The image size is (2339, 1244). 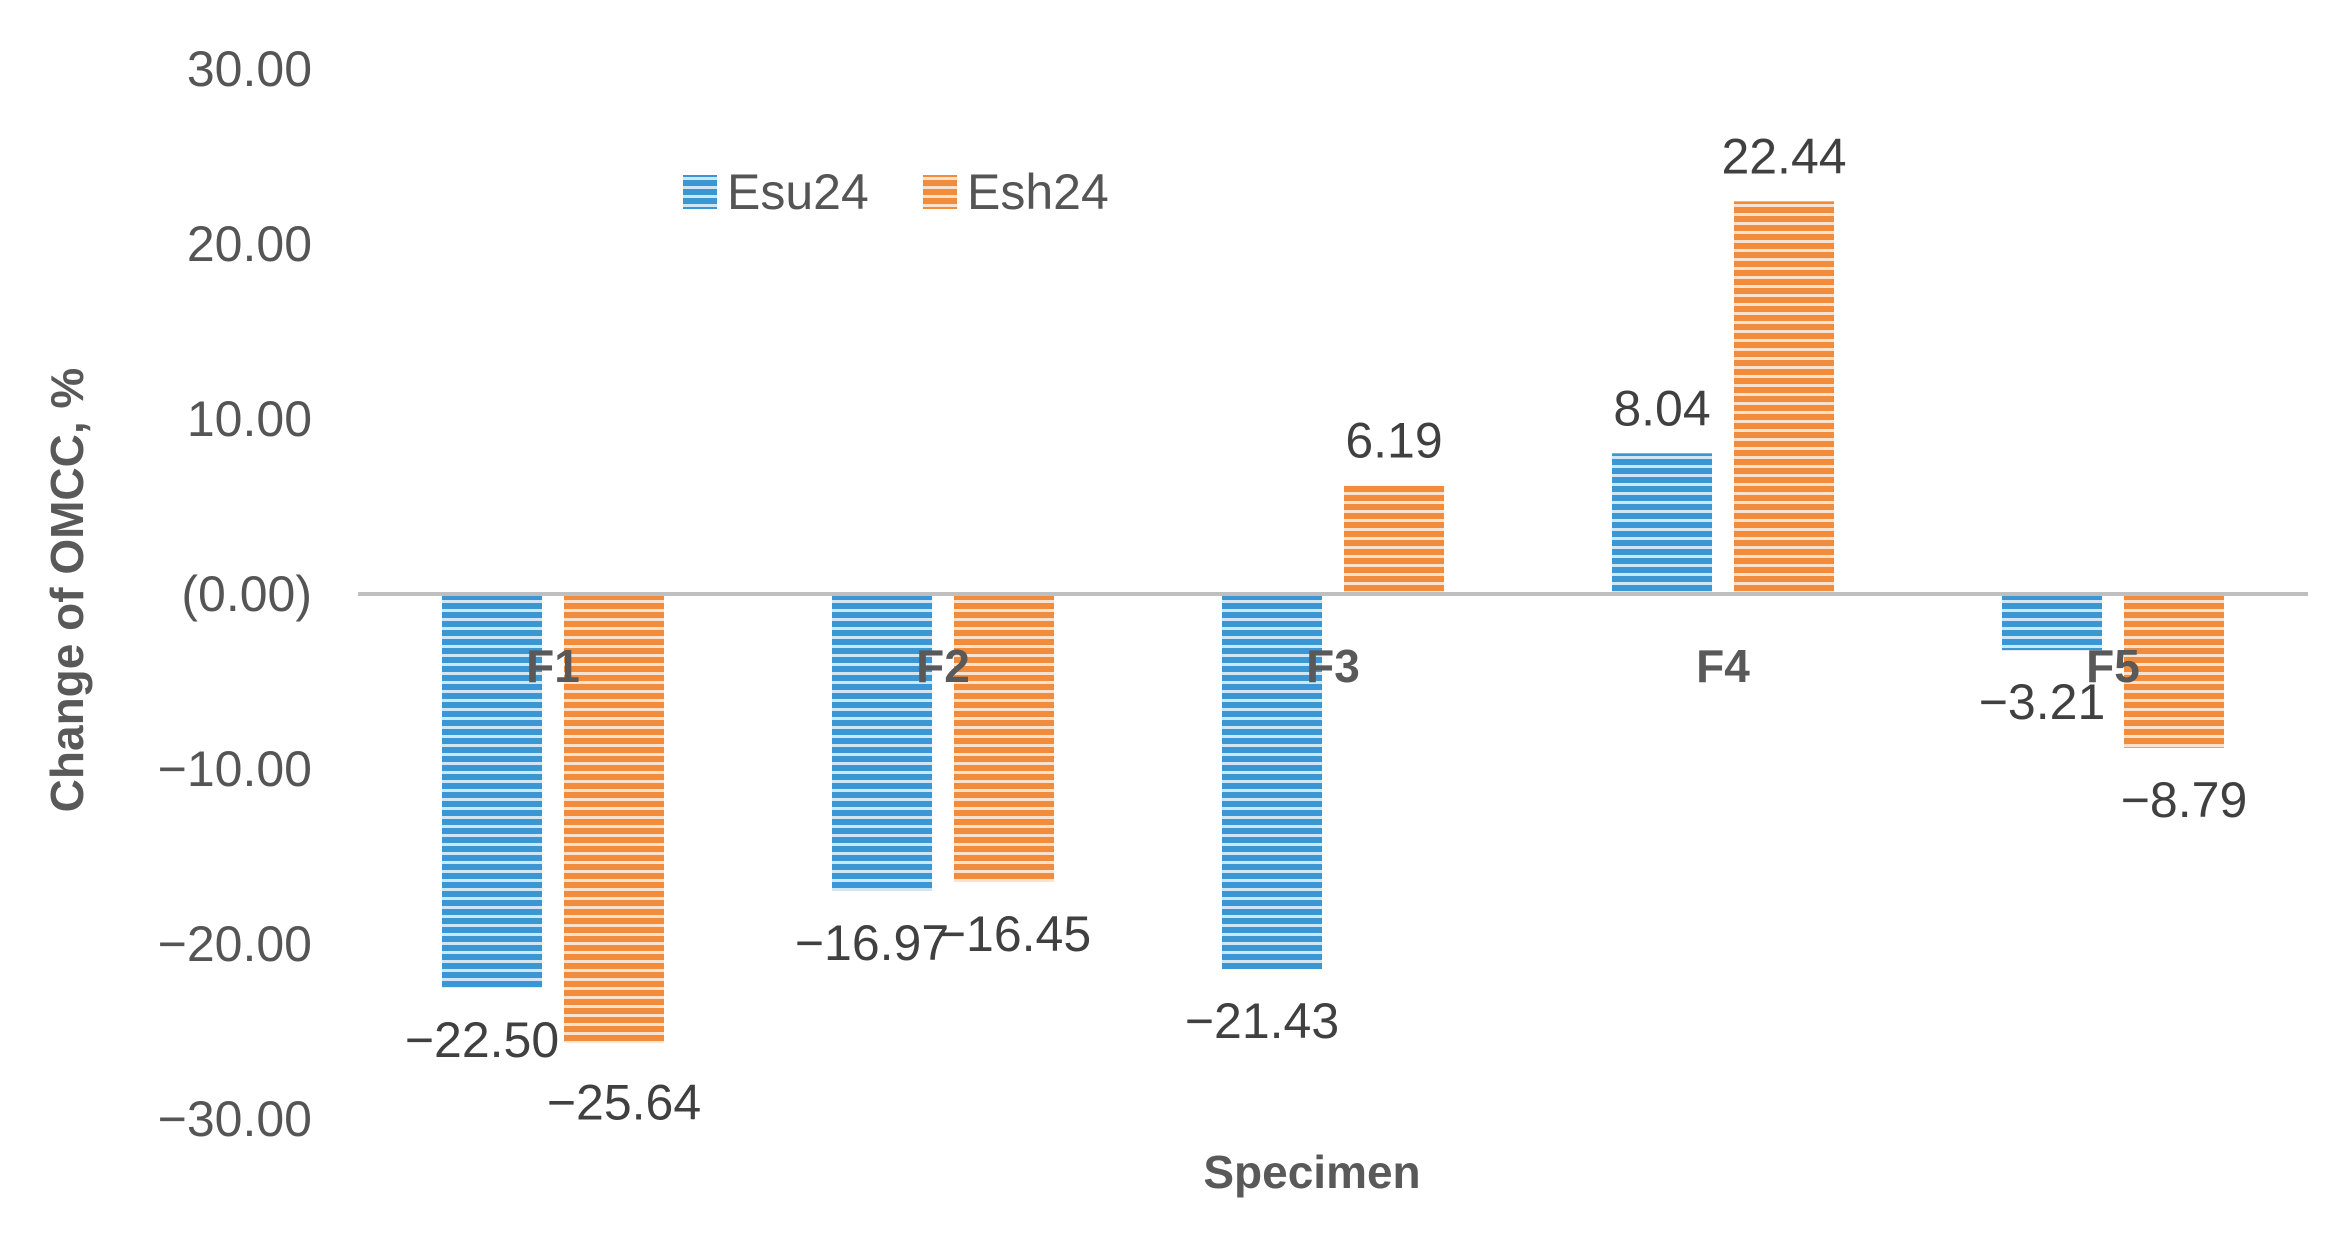 What do you see at coordinates (2174, 671) in the screenshot?
I see `bar-esh24-f5` at bounding box center [2174, 671].